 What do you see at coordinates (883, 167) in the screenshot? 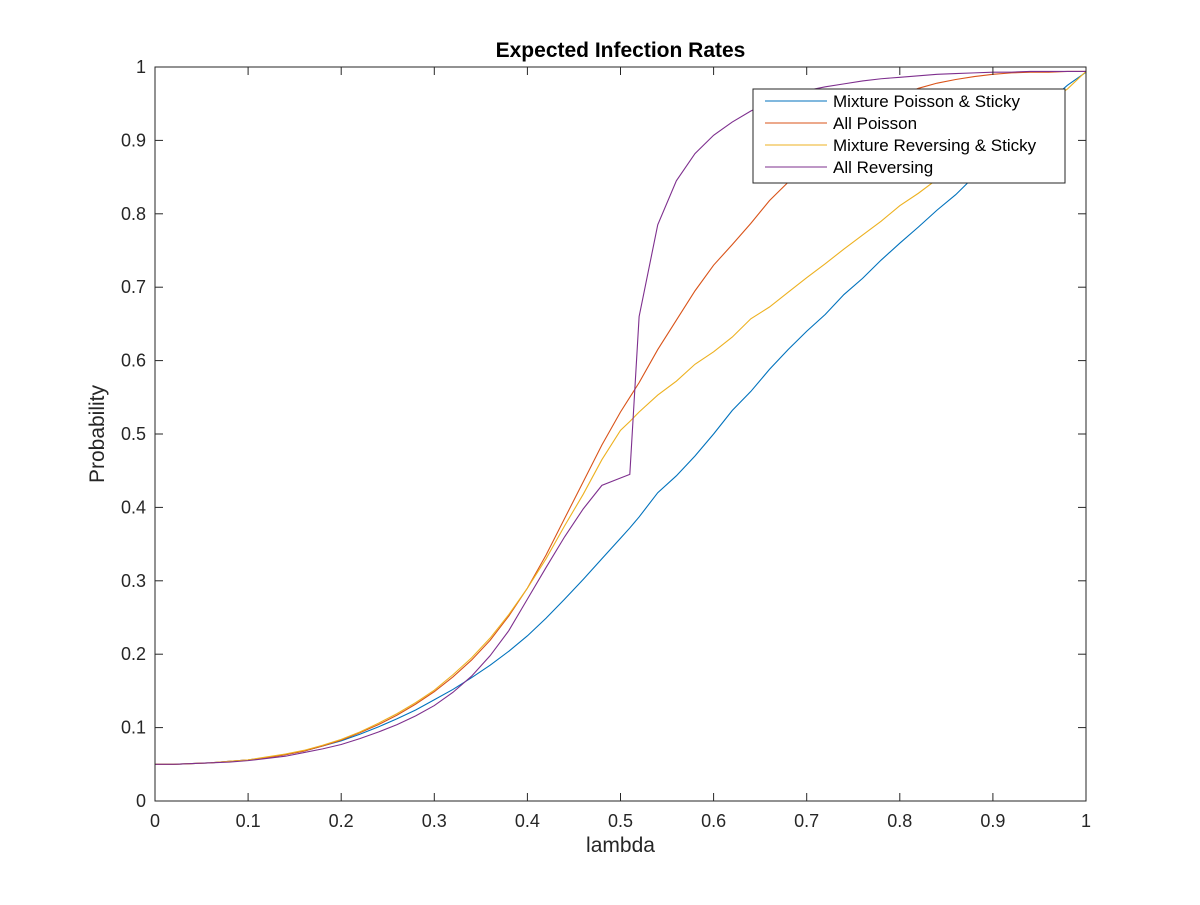
I see `legend-label-4: All Reversing` at bounding box center [883, 167].